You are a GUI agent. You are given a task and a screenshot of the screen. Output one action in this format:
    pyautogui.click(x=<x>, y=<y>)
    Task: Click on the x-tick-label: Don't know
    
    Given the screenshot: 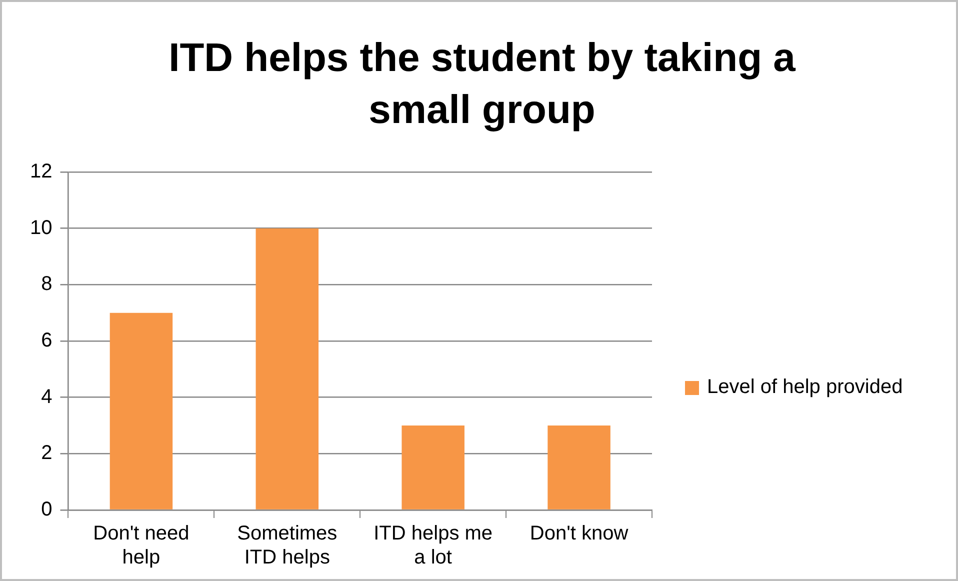 What is the action you would take?
    pyautogui.click(x=579, y=533)
    